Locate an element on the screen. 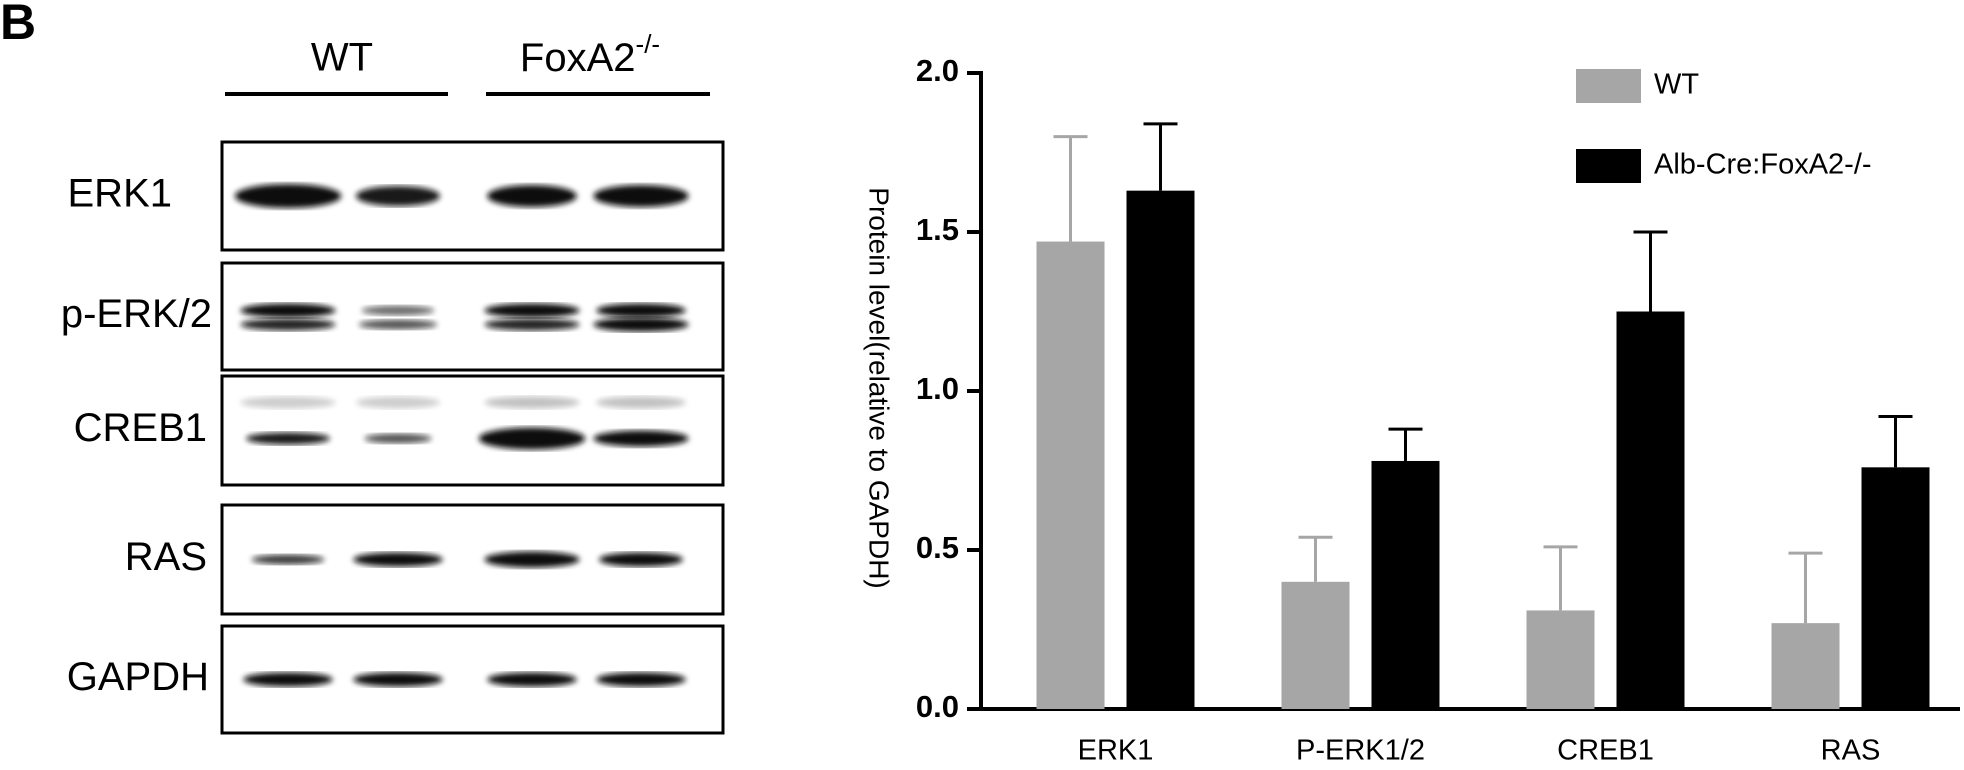 Image resolution: width=1964 pixels, height=770 pixels. x-tick-label: CREB1 is located at coordinates (1605, 751).